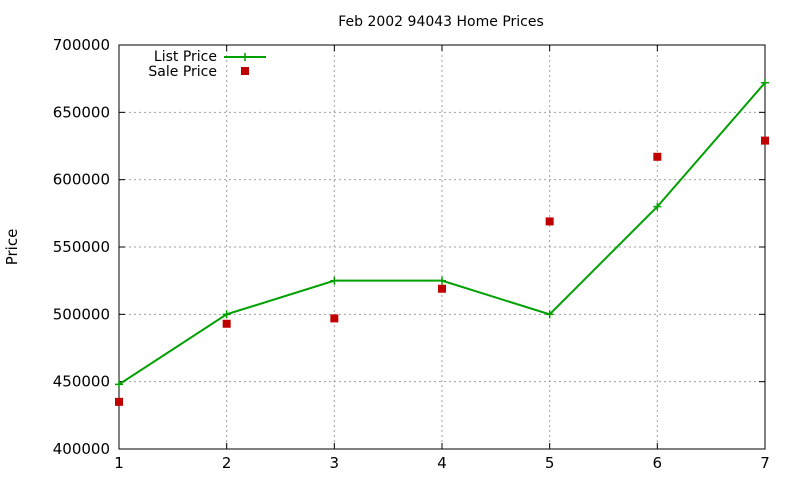  Describe the element at coordinates (227, 463) in the screenshot. I see `x-tick-label: 2` at that location.